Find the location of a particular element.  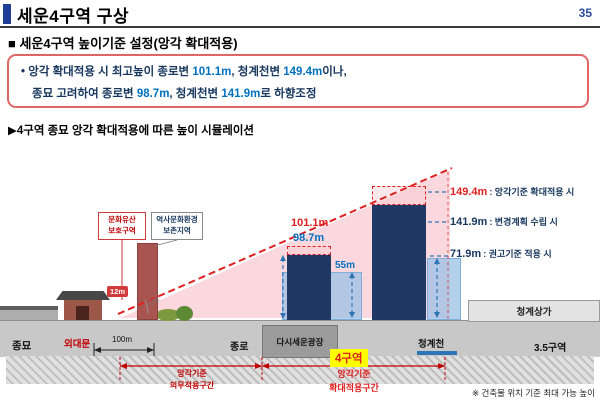

cheonggyecheon-water is located at coordinates (437, 353).